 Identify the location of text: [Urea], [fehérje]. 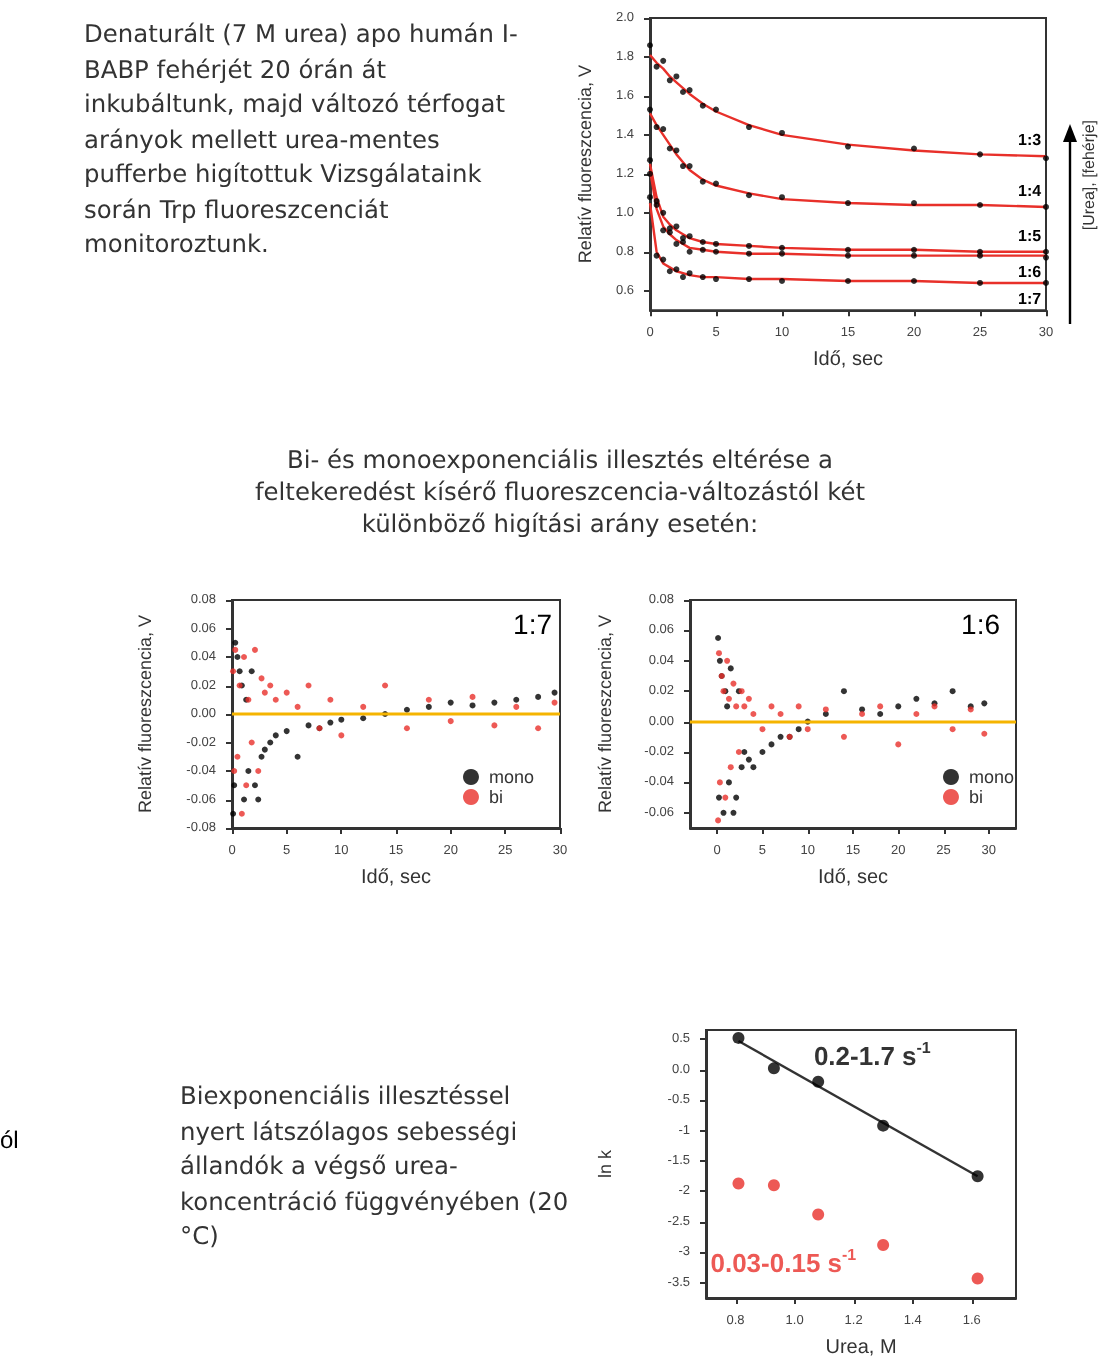
(1089, 175).